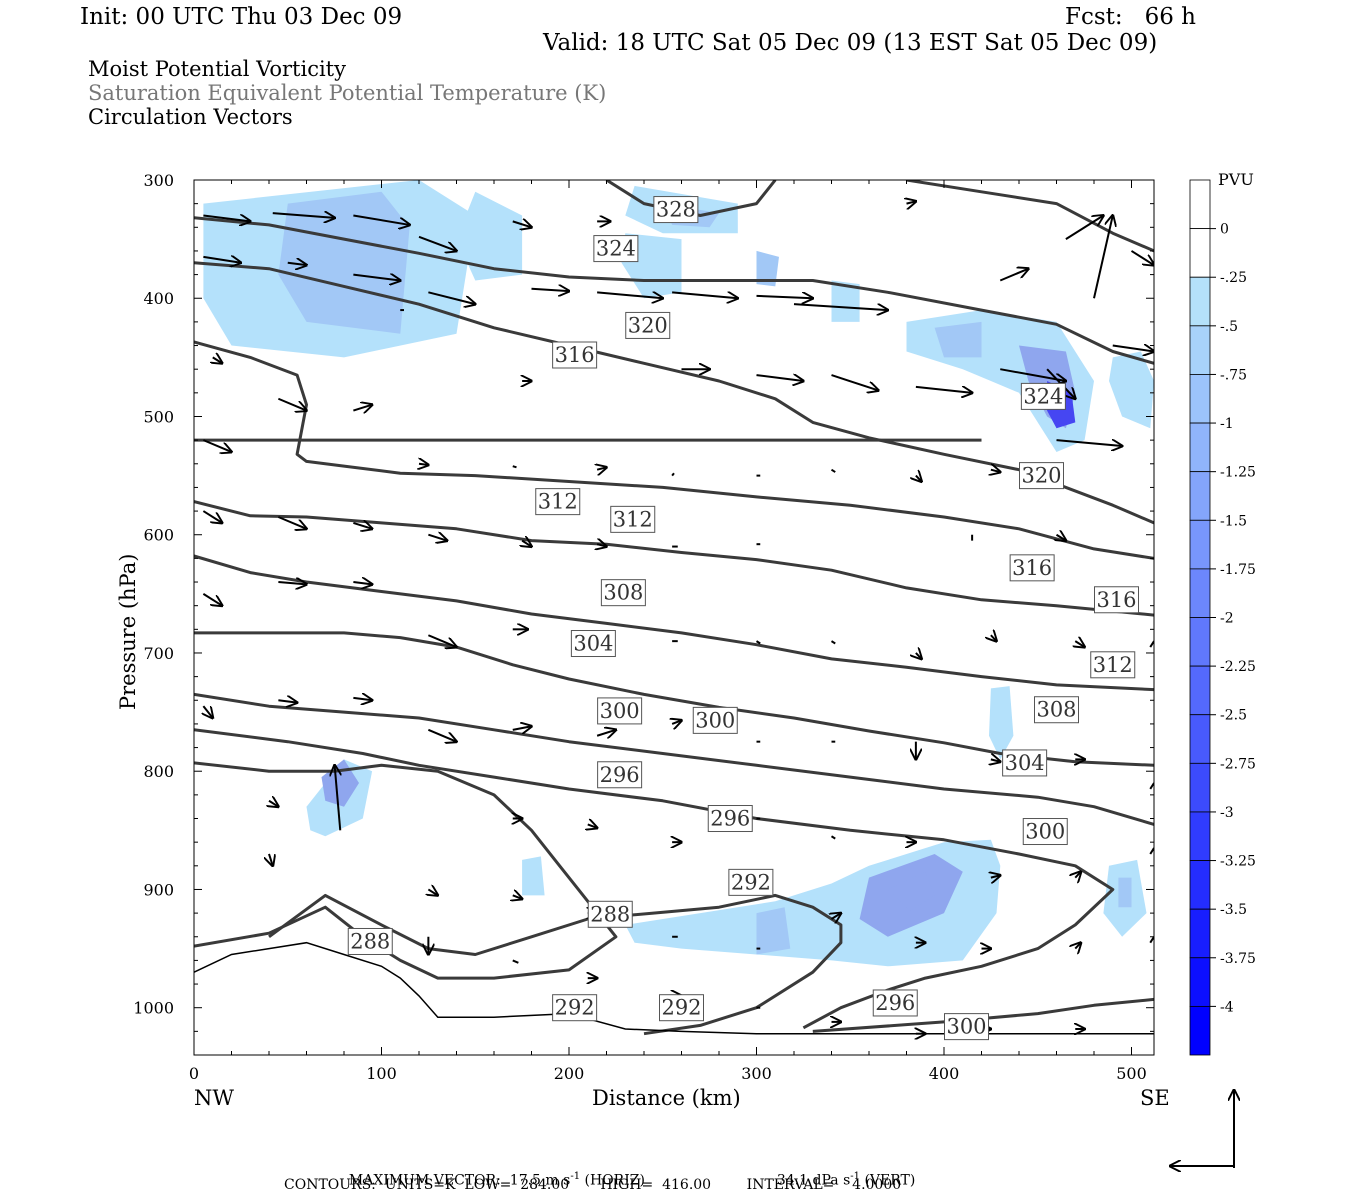 The image size is (1350, 1200). Describe the element at coordinates (1236, 179) in the screenshot. I see `colorbar-unit: PVU` at that location.